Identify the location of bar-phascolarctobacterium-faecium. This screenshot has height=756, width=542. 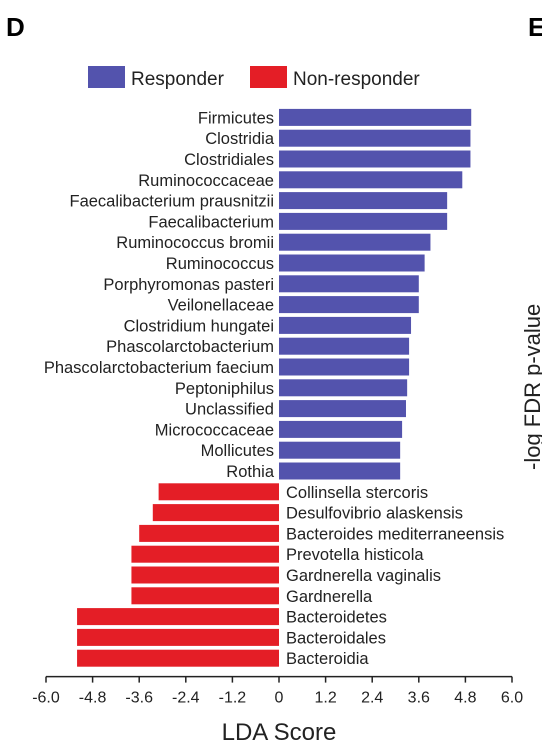
(344, 367).